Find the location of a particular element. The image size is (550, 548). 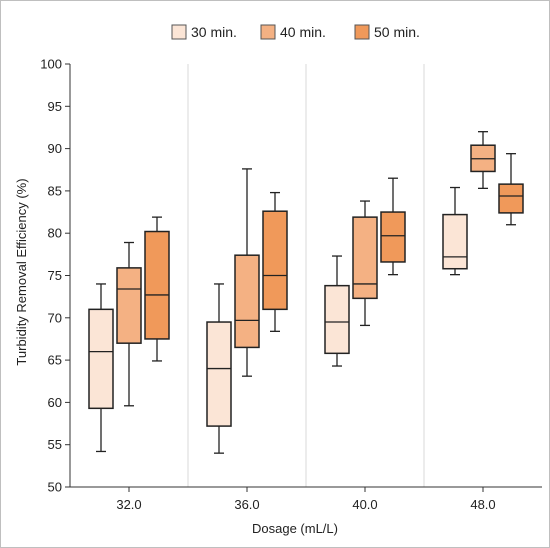

y-tick-label: 80 is located at coordinates (55, 233).